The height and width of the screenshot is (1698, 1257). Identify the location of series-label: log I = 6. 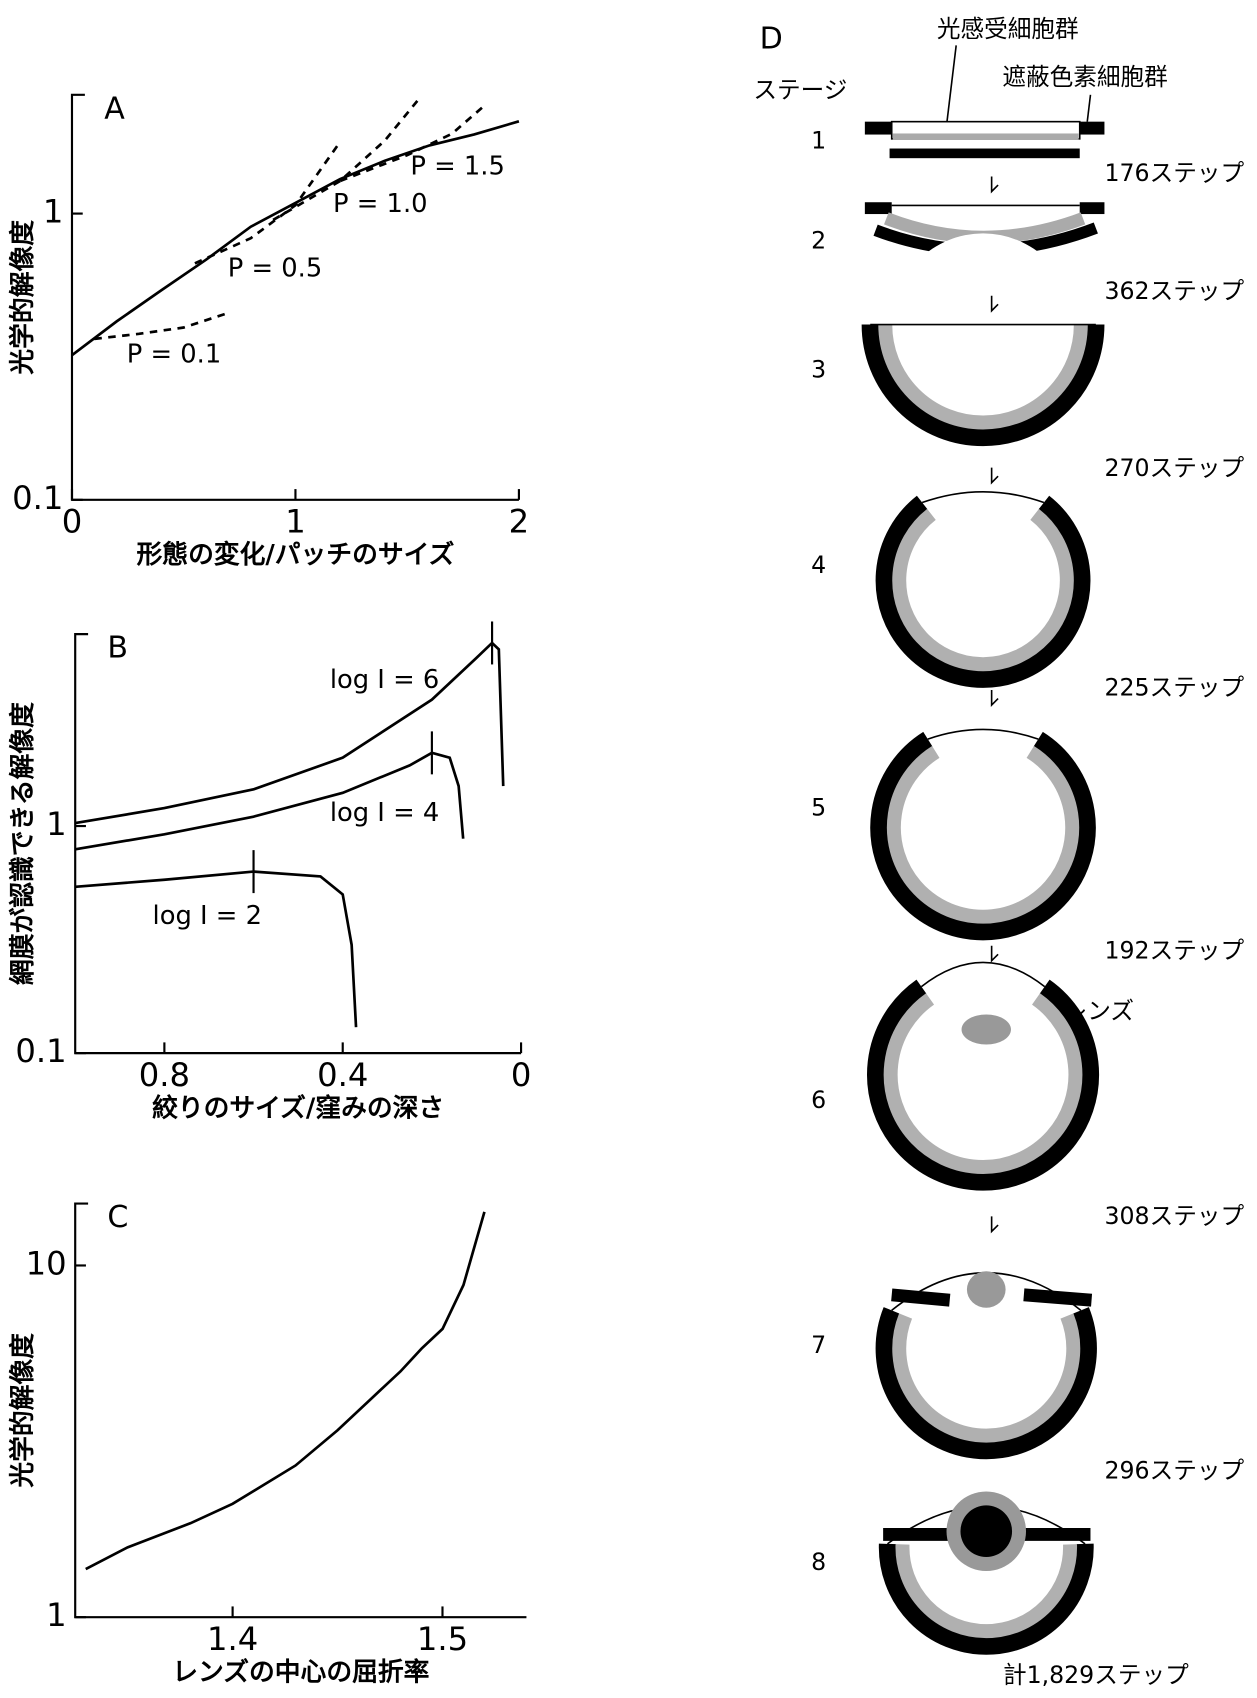
(384, 680).